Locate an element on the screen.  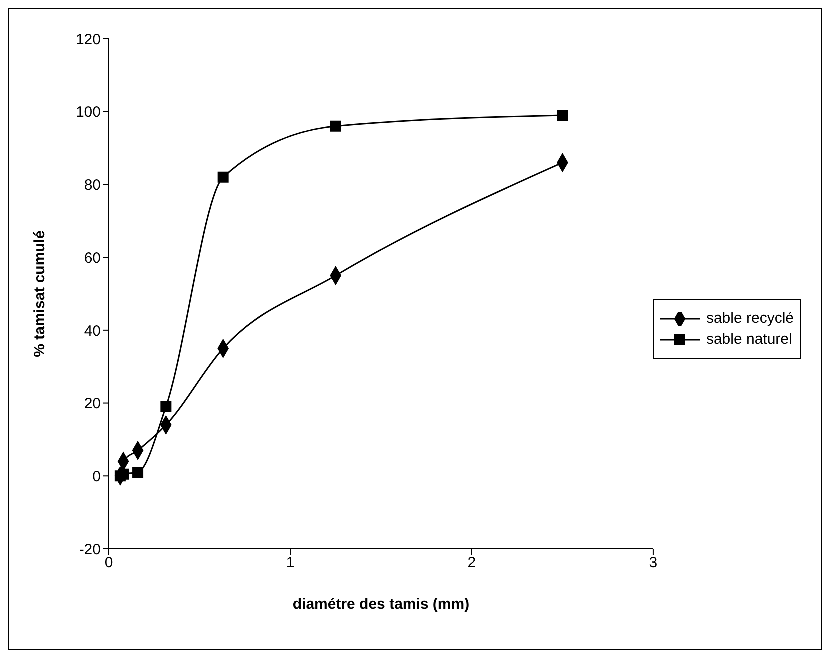
y-tick-label: 120 is located at coordinates (88, 39).